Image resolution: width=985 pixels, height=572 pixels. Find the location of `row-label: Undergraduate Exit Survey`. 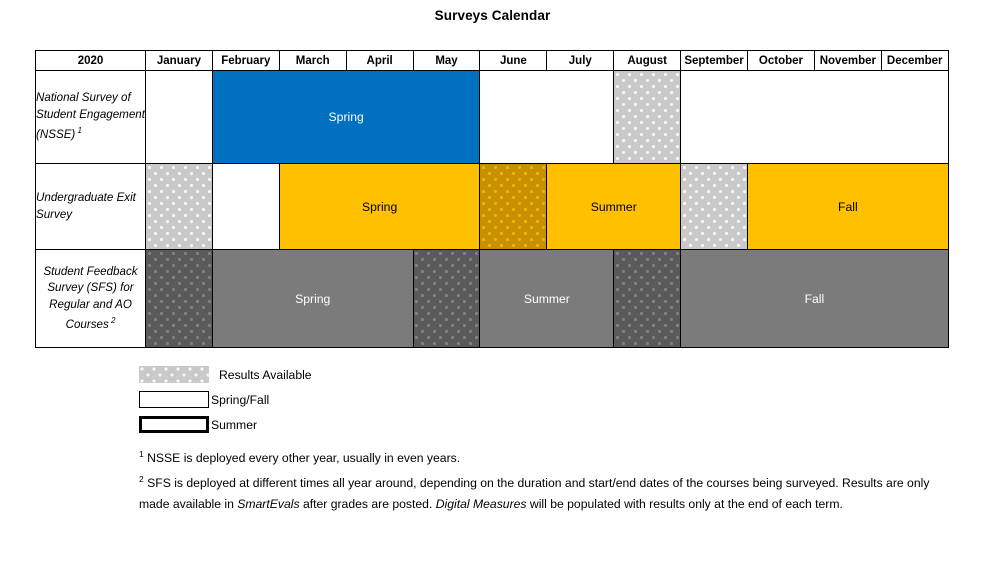

row-label: Undergraduate Exit Survey is located at coordinates (90, 206).